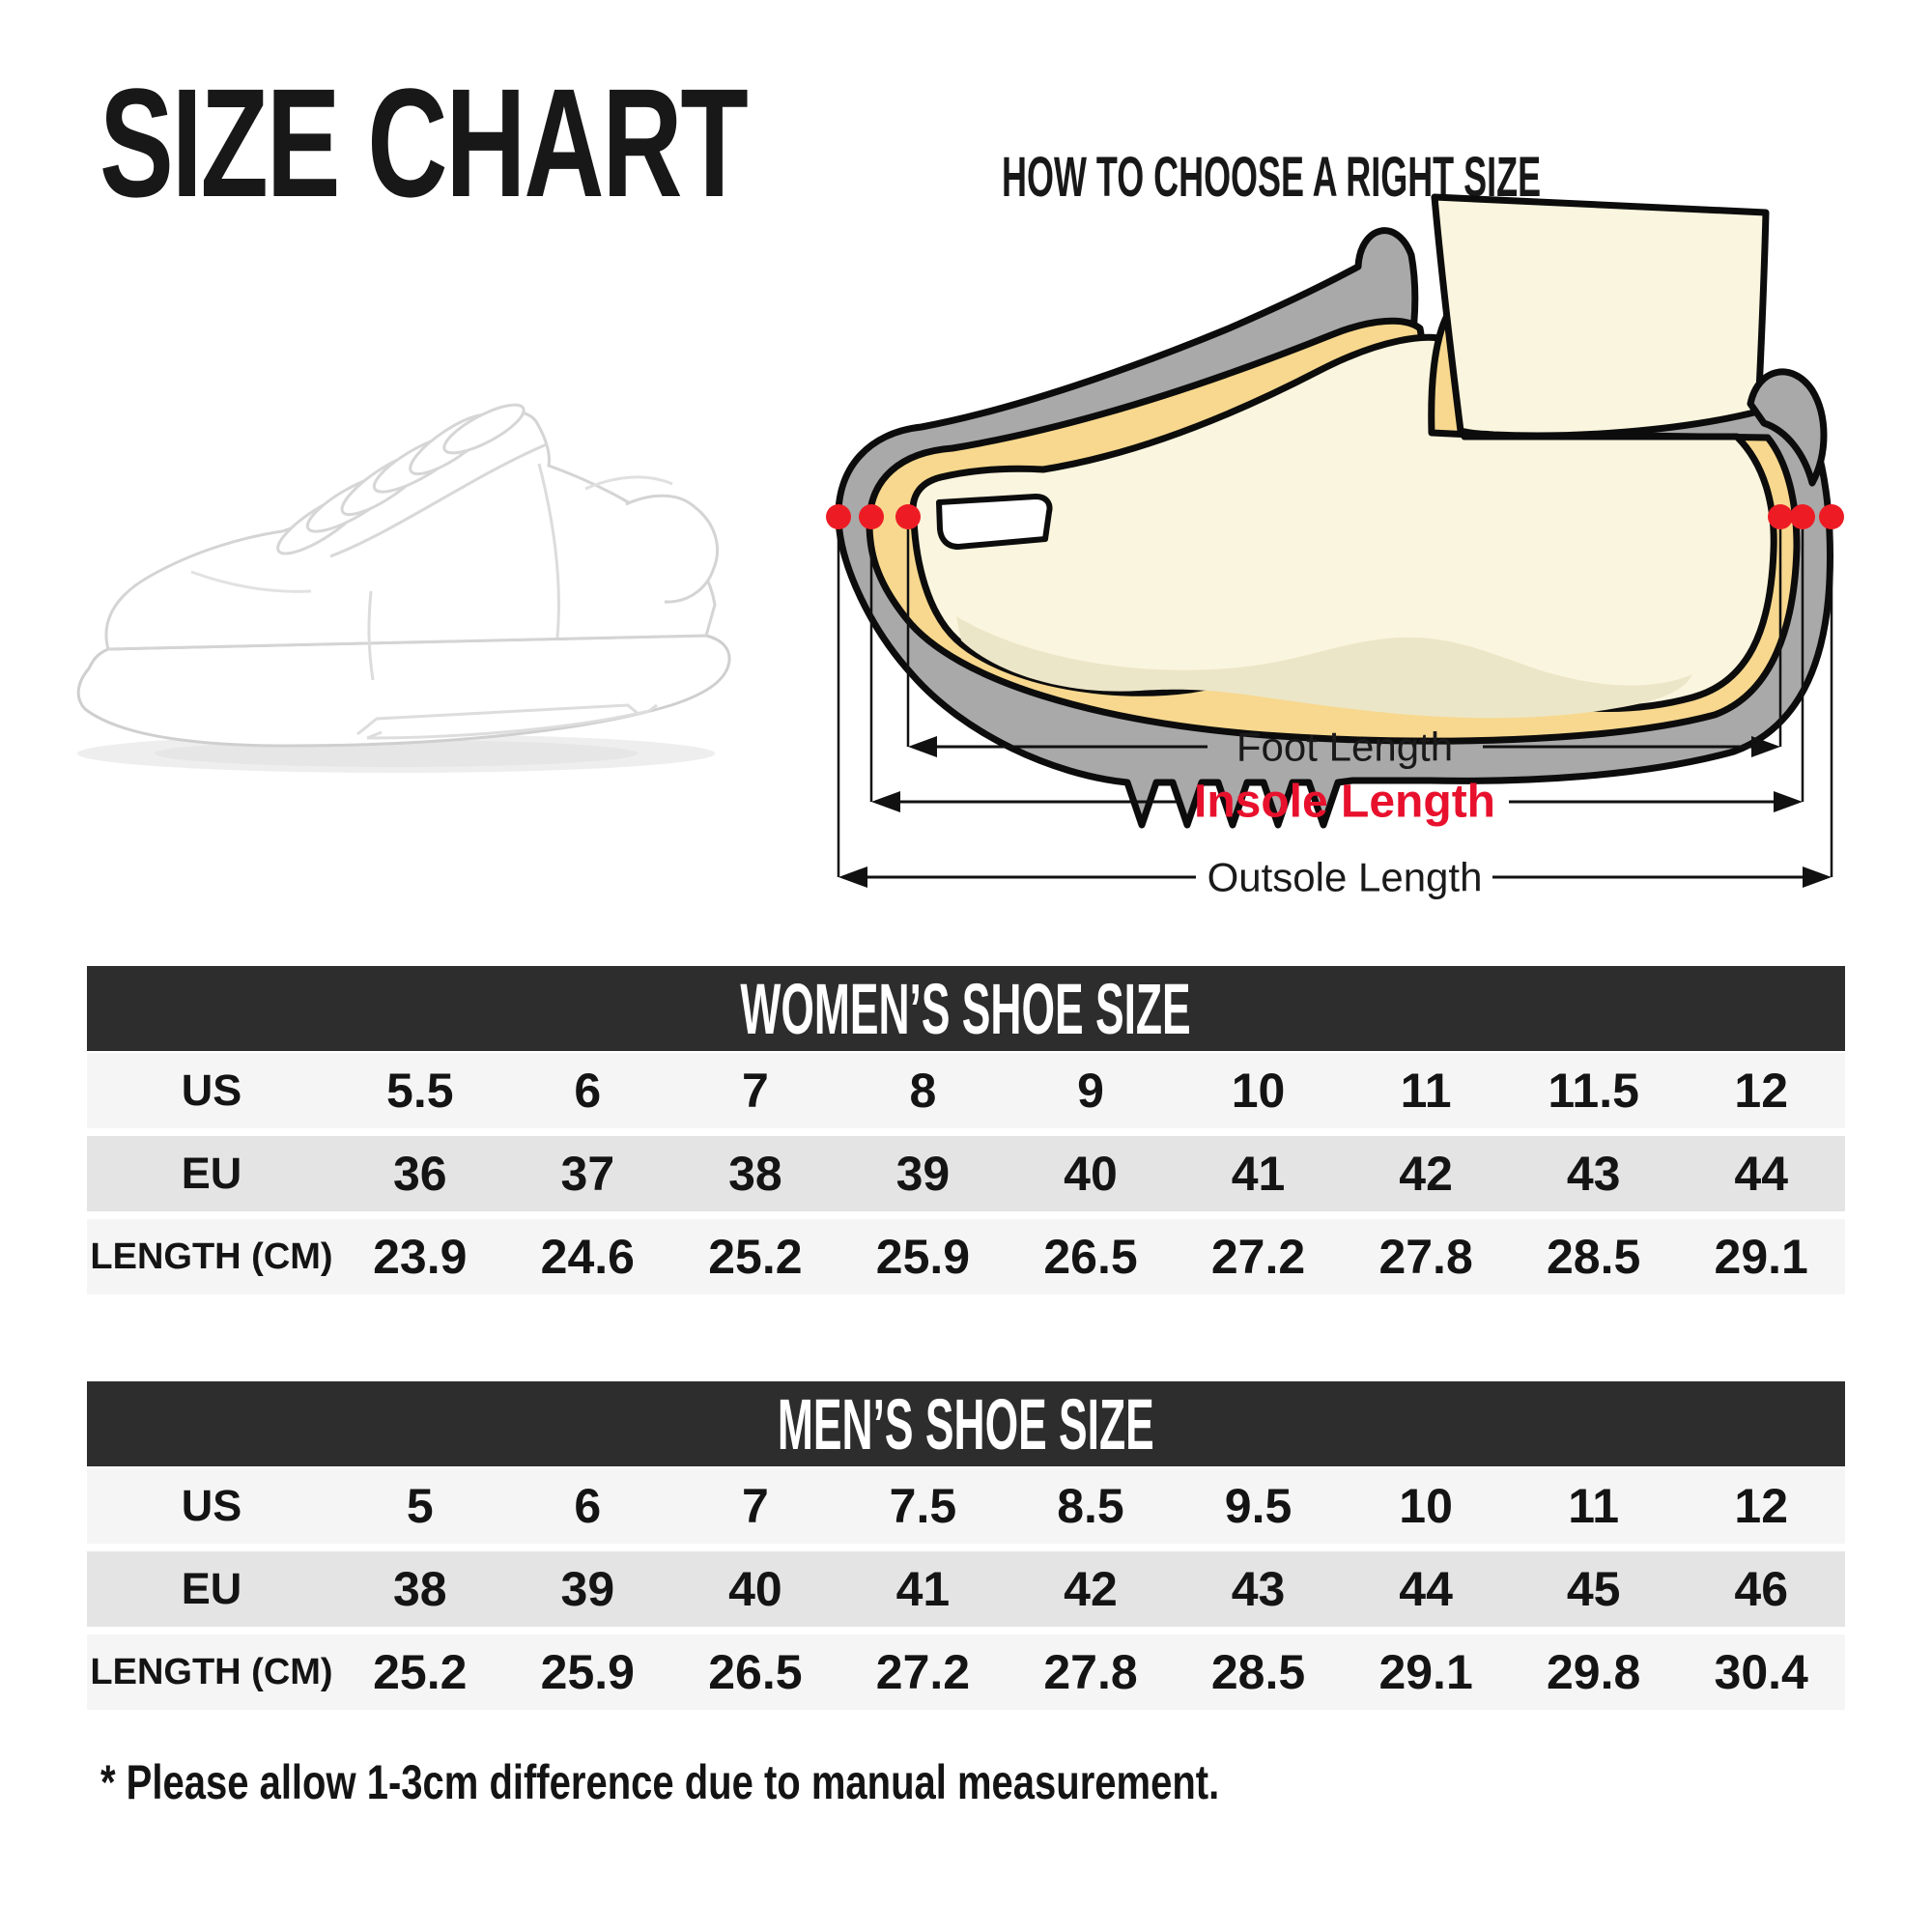 The height and width of the screenshot is (1932, 1932). I want to click on sneaker-laces, so click(401, 479).